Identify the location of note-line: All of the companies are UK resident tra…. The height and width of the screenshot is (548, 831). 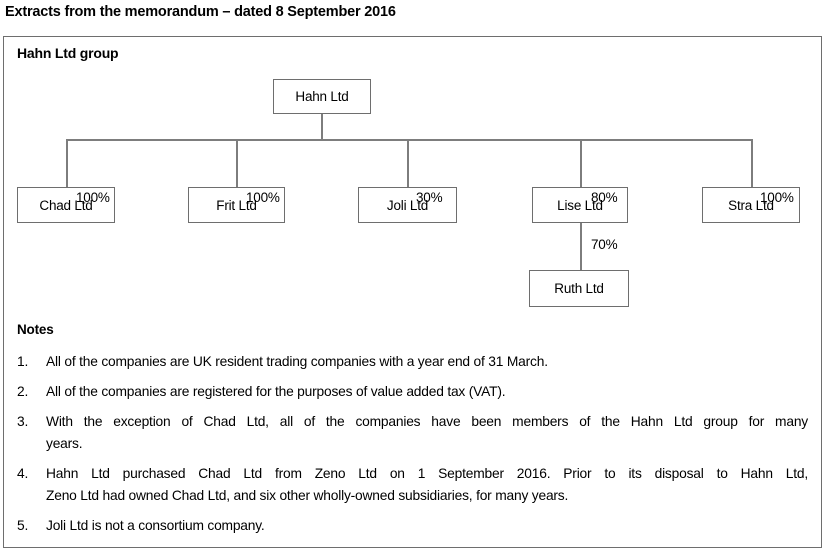
(297, 361).